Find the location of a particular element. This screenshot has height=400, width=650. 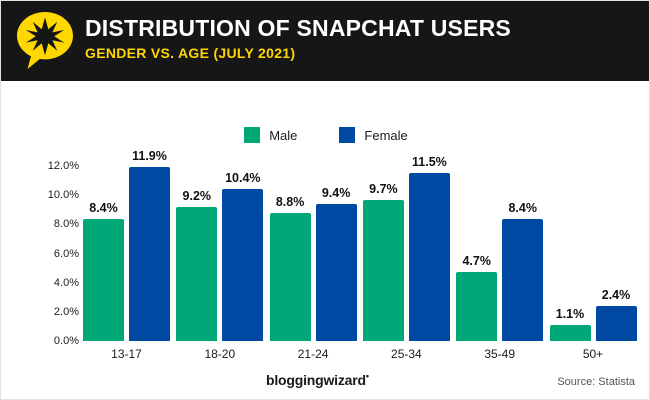

bloggingwizard-logo-text: bloggingwizard is located at coordinates (316, 380).